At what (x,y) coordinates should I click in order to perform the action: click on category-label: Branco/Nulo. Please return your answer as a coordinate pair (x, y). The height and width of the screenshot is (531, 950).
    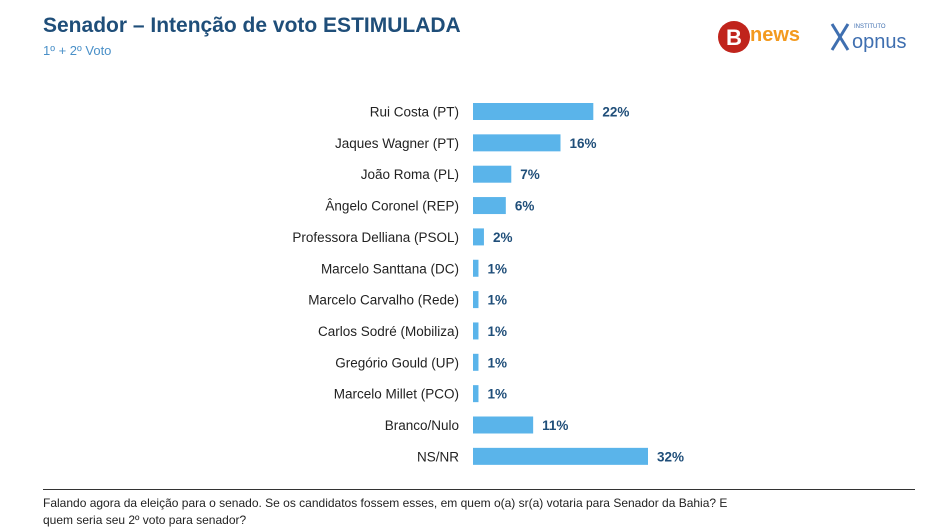
    Looking at the image, I should click on (422, 425).